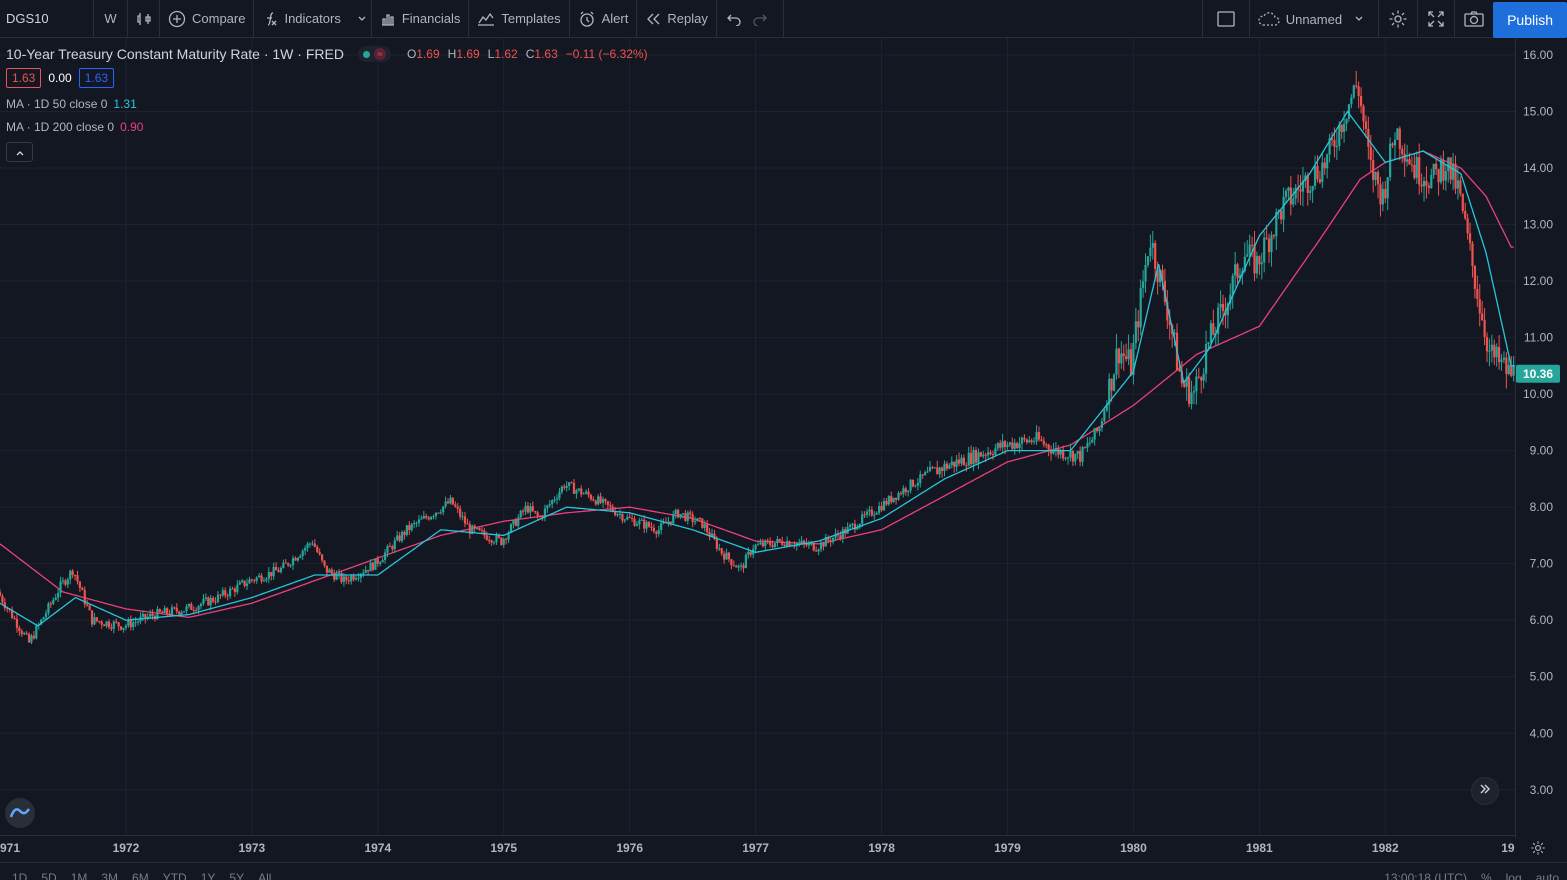  Describe the element at coordinates (374, 54) in the screenshot. I see `market-status-badge: ≈` at that location.